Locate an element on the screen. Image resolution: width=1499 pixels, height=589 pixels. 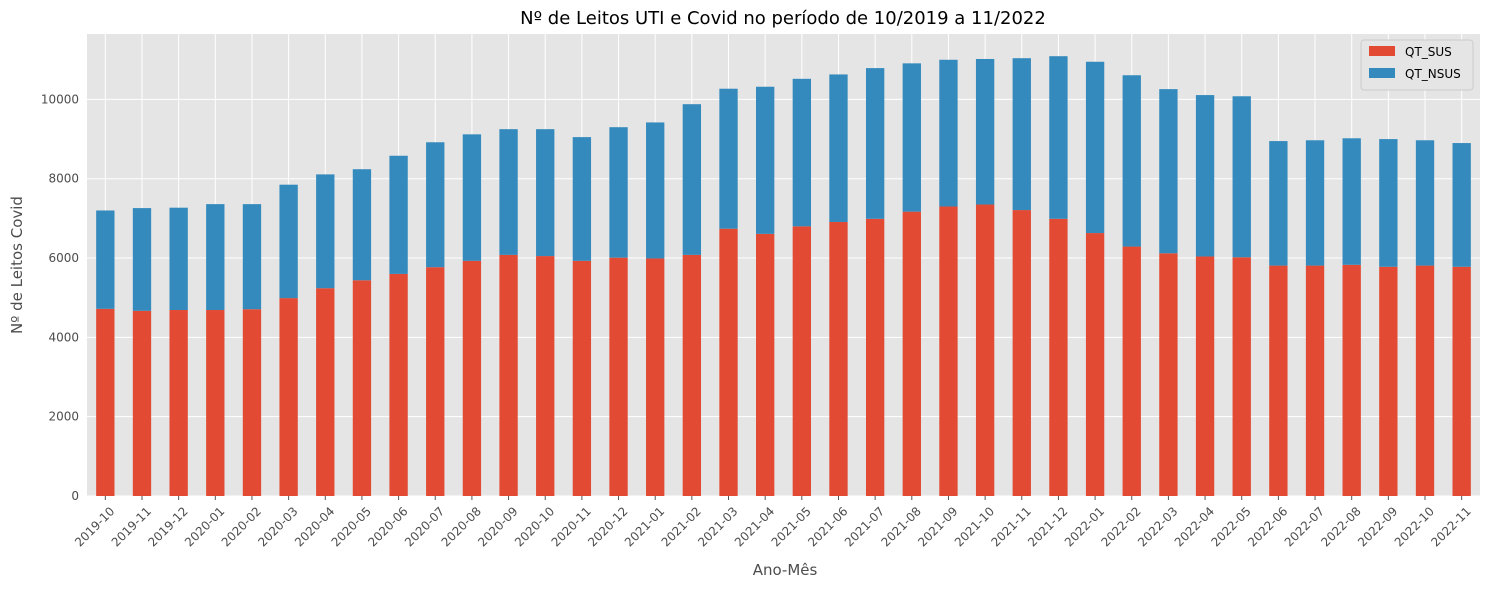
legend-label-sus: QT_SUS is located at coordinates (1428, 52).